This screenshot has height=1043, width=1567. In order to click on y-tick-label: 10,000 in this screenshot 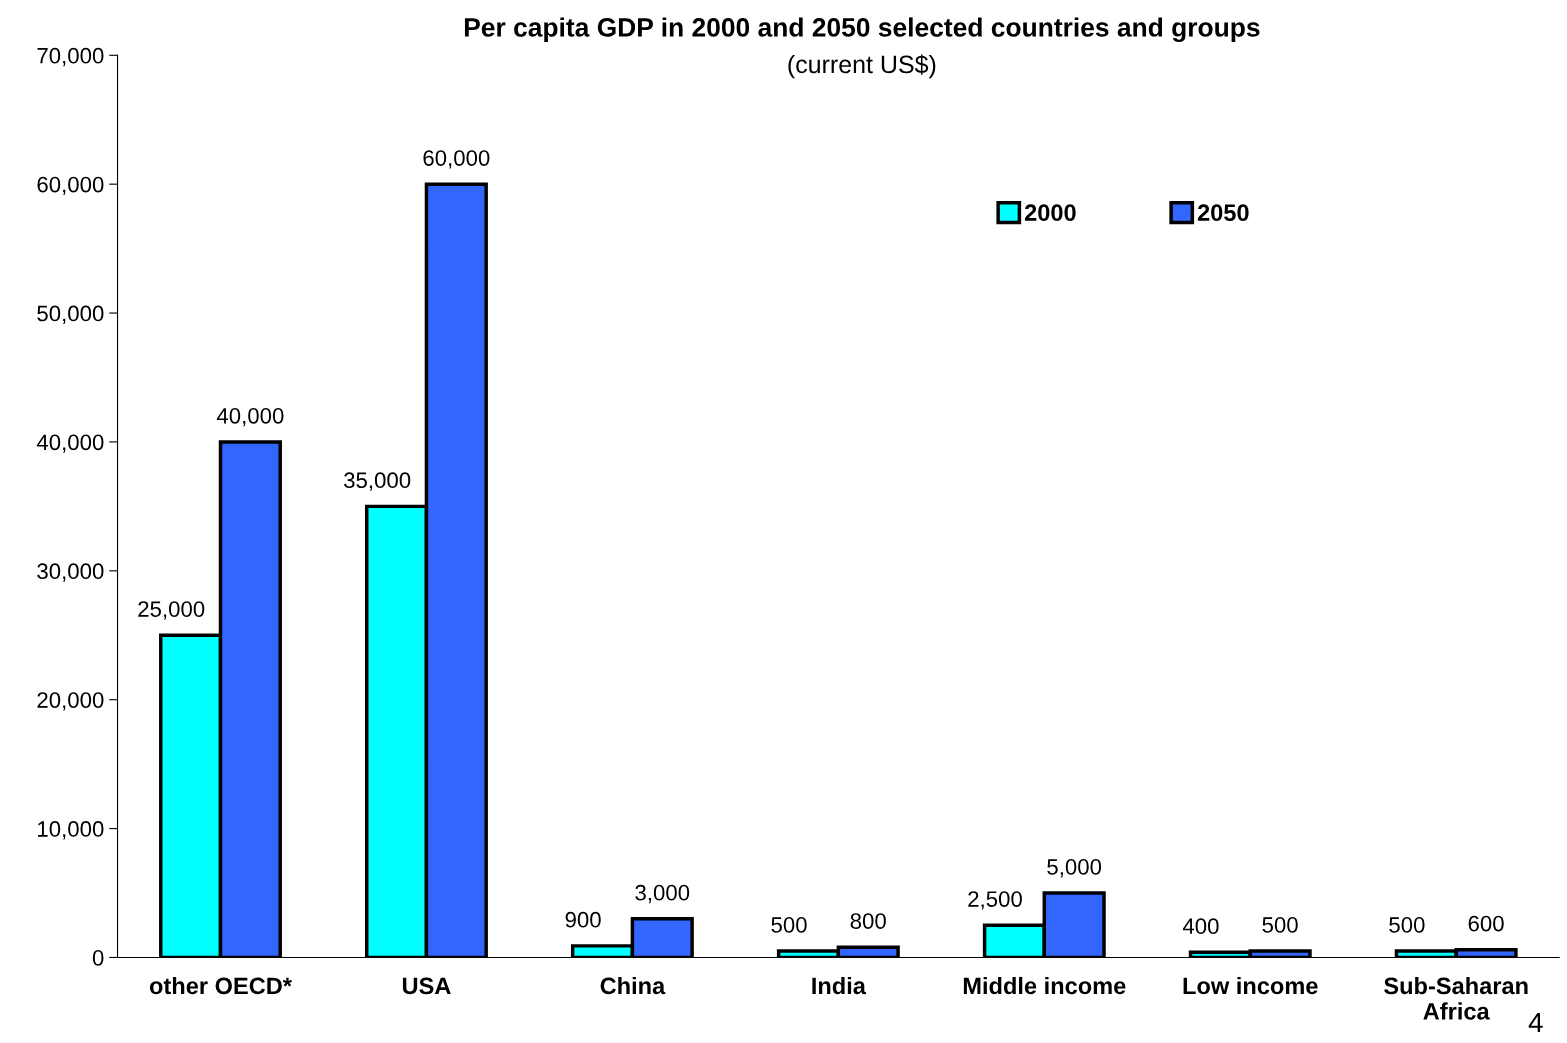, I will do `click(71, 830)`.